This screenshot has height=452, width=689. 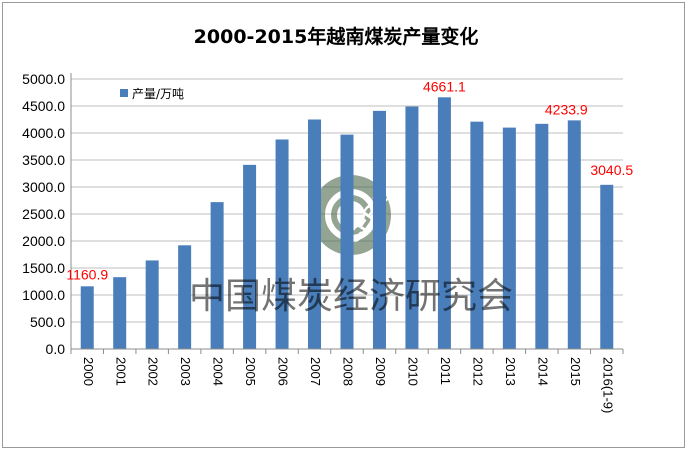 I want to click on data-label: 1160.9, so click(x=87, y=274).